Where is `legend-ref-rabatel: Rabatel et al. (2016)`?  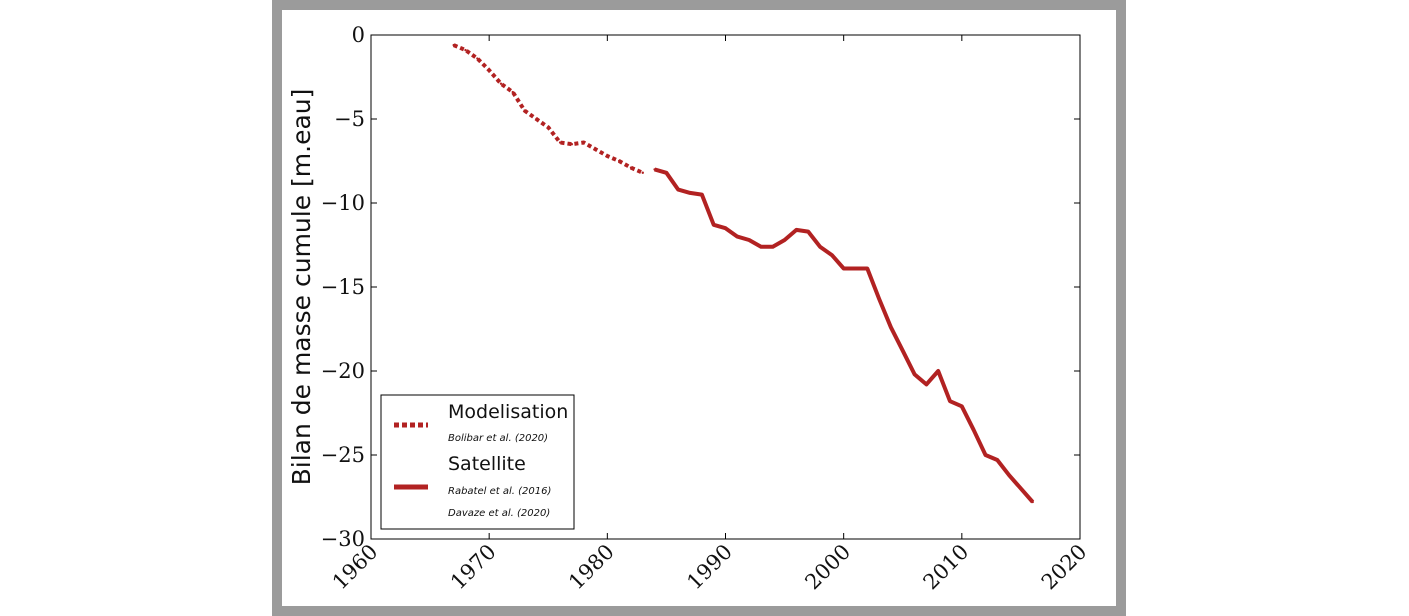 legend-ref-rabatel: Rabatel et al. (2016) is located at coordinates (499, 491).